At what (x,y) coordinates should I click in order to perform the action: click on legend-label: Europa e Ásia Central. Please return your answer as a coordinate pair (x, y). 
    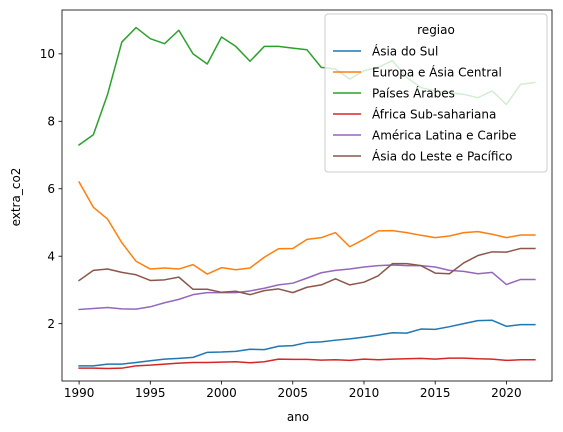
    Looking at the image, I should click on (437, 71).